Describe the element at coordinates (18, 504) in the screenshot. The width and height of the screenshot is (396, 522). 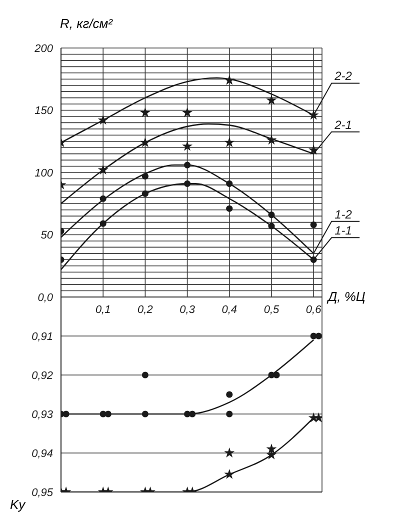
I see `y-axis-title: Kу` at that location.